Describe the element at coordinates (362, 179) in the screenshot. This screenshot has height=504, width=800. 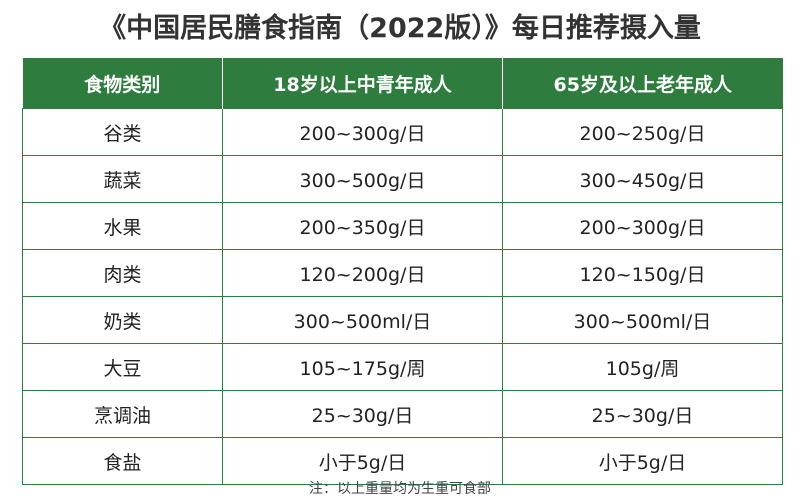
I see `table-cell: 300~500g/日` at that location.